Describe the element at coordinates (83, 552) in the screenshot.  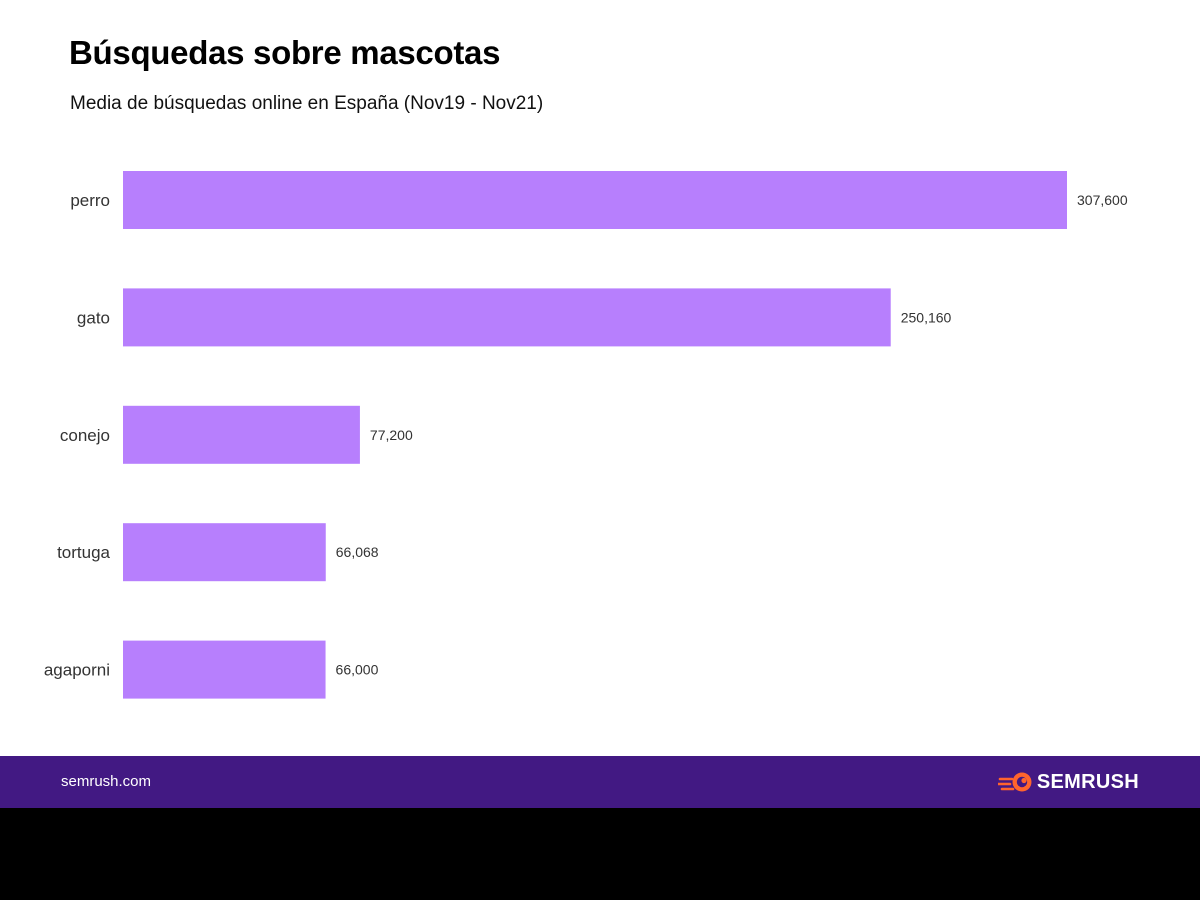
I see `category-label-tortuga: tortuga` at that location.